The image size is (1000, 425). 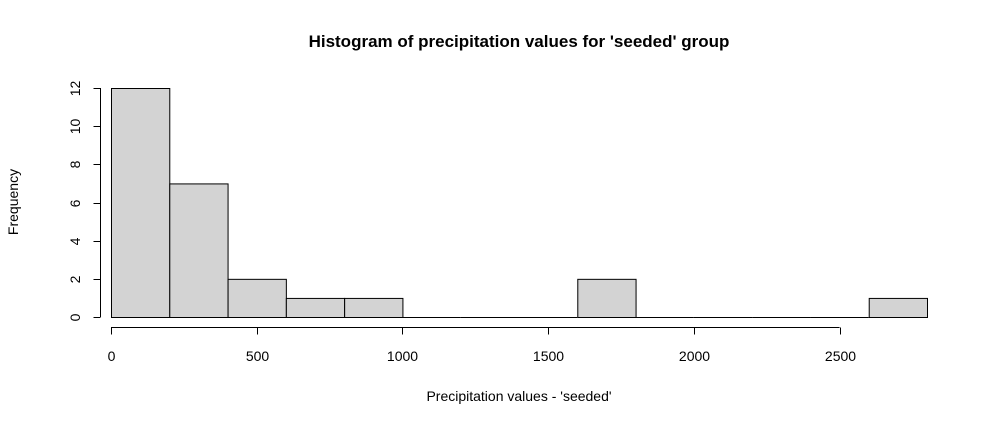 I want to click on x-axis: 0 500 1000 1500 2000 2500, so click(x=482, y=345).